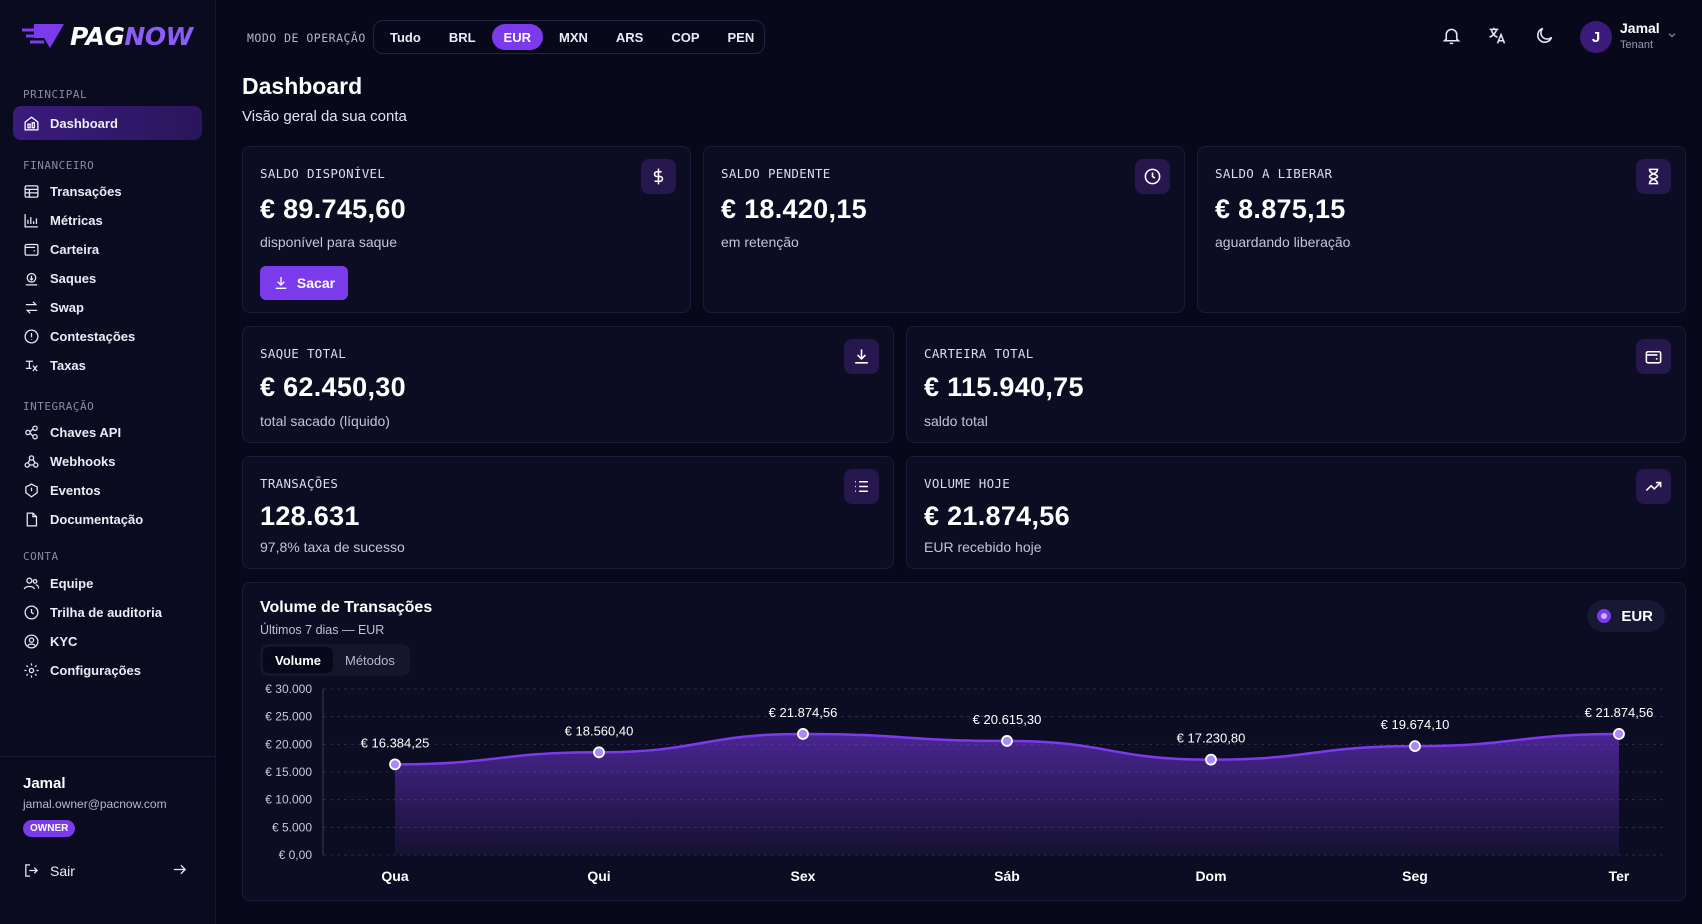  Describe the element at coordinates (93, 336) in the screenshot. I see `sidebar-item-label: Contestações` at that location.